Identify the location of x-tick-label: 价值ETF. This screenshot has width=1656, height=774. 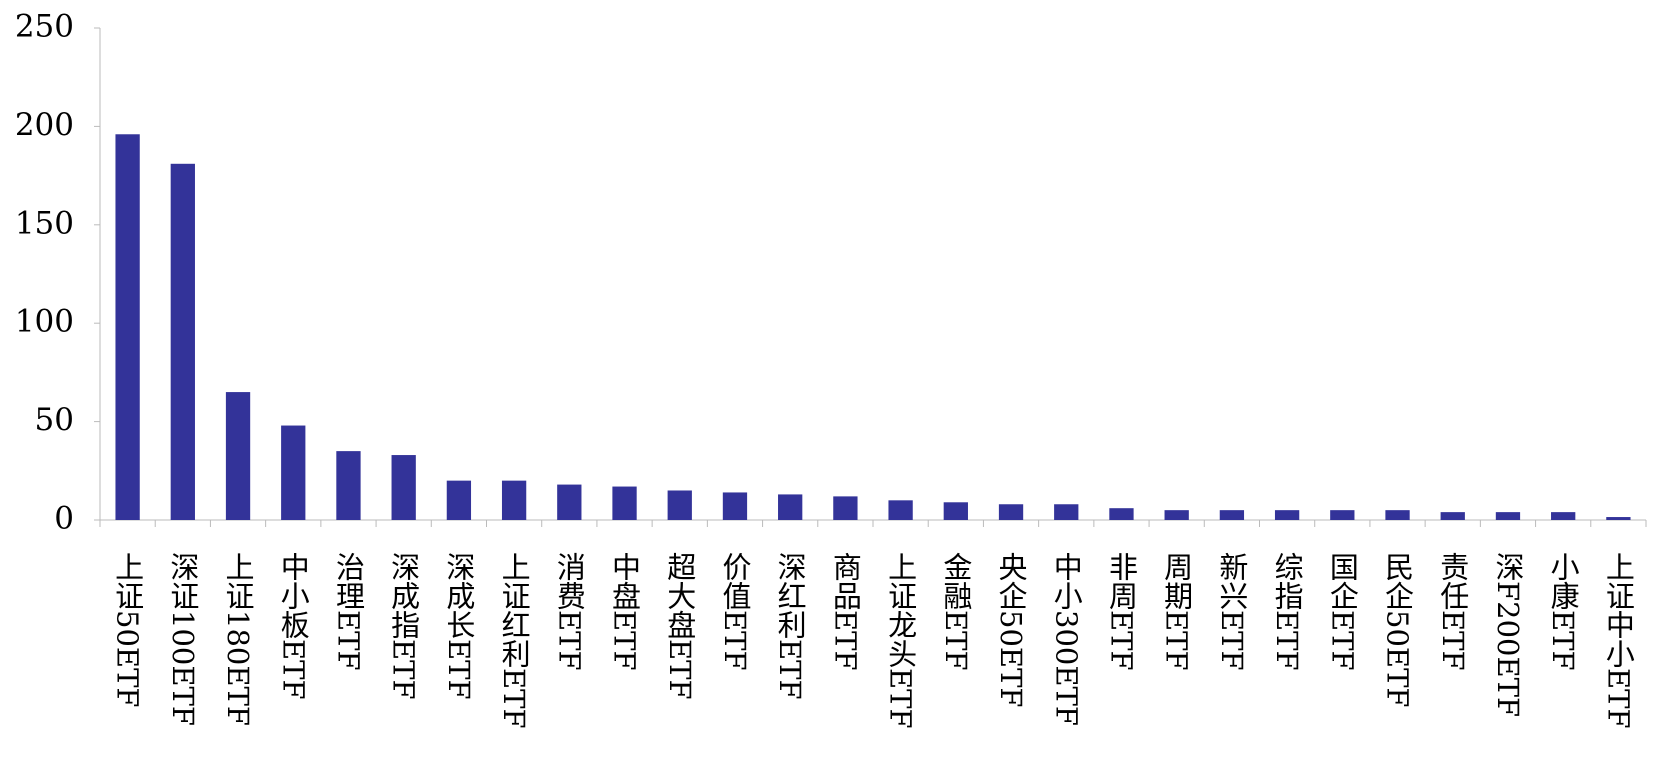
(735, 611).